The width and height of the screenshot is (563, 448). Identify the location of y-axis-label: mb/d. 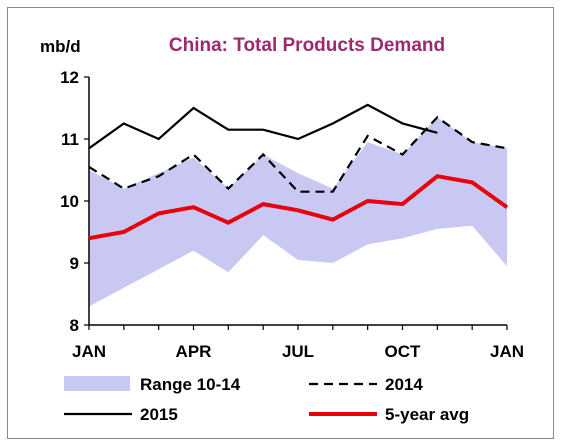
(60, 46).